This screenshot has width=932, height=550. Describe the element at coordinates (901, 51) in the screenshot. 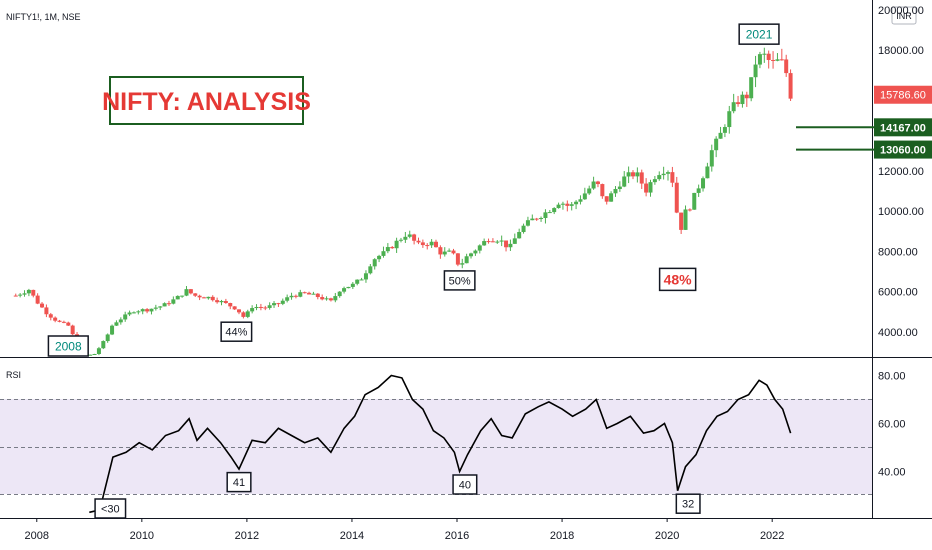

I see `price-tick-label: 18000.00` at that location.